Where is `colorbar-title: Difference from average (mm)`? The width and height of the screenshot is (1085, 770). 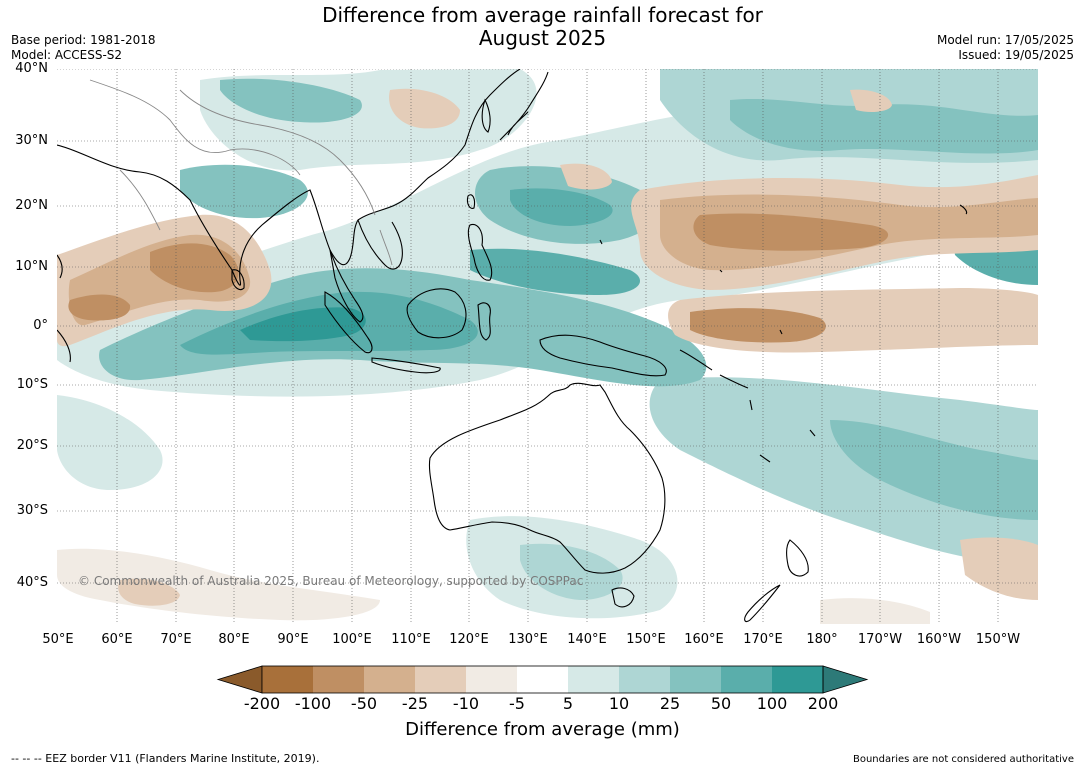 colorbar-title: Difference from average (mm) is located at coordinates (542, 729).